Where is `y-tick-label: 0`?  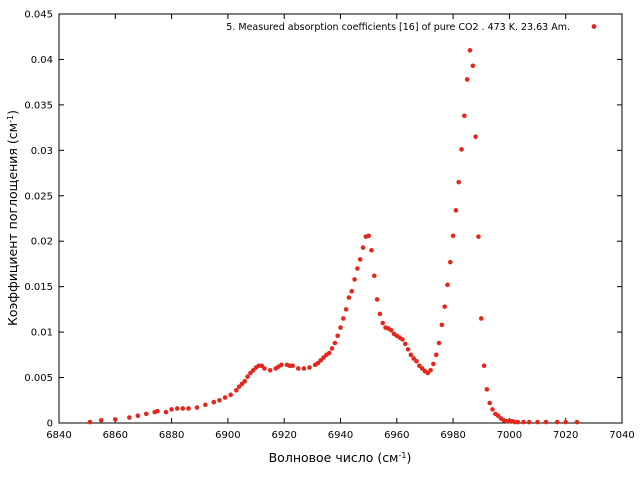
y-tick-label: 0 is located at coordinates (50, 424).